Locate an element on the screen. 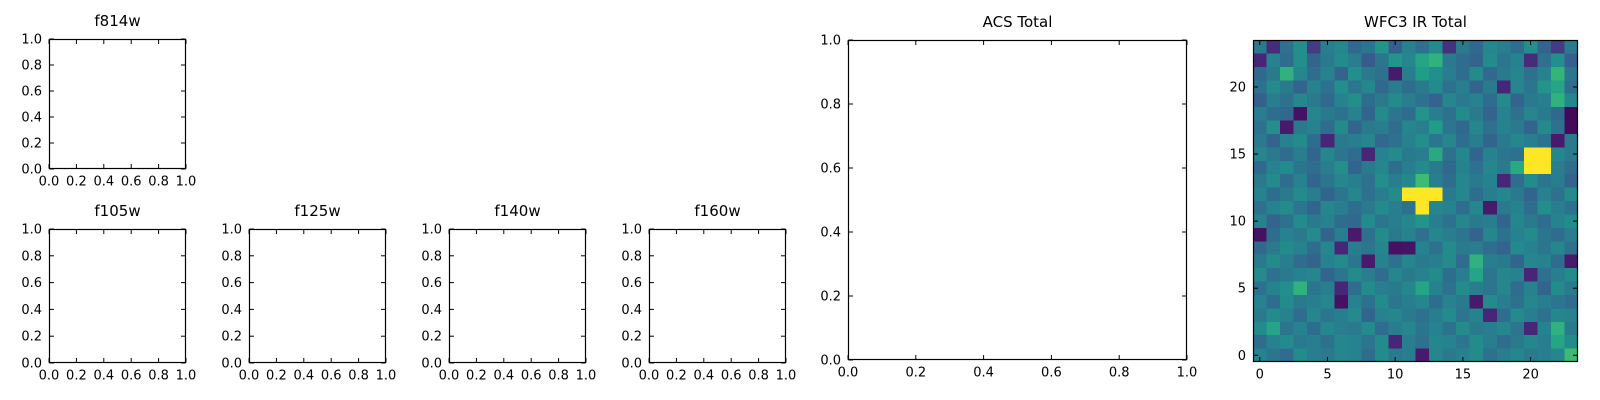 The width and height of the screenshot is (1600, 400). subplot-title-f160w: f160w is located at coordinates (717, 211).